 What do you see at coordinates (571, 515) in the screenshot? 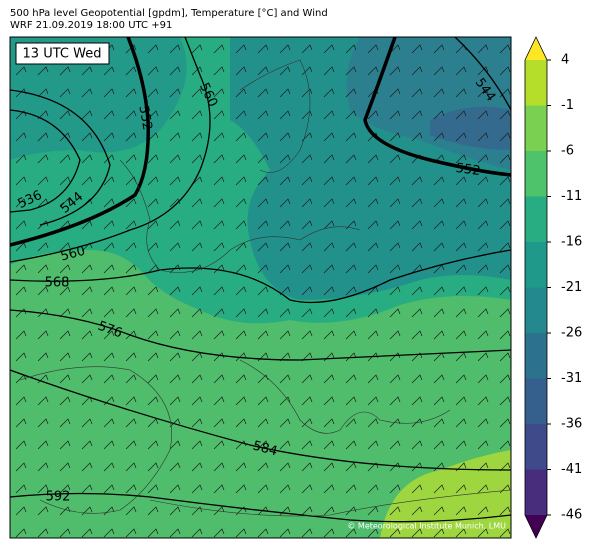
I see `colorbar-tick-label: -46` at bounding box center [571, 515].